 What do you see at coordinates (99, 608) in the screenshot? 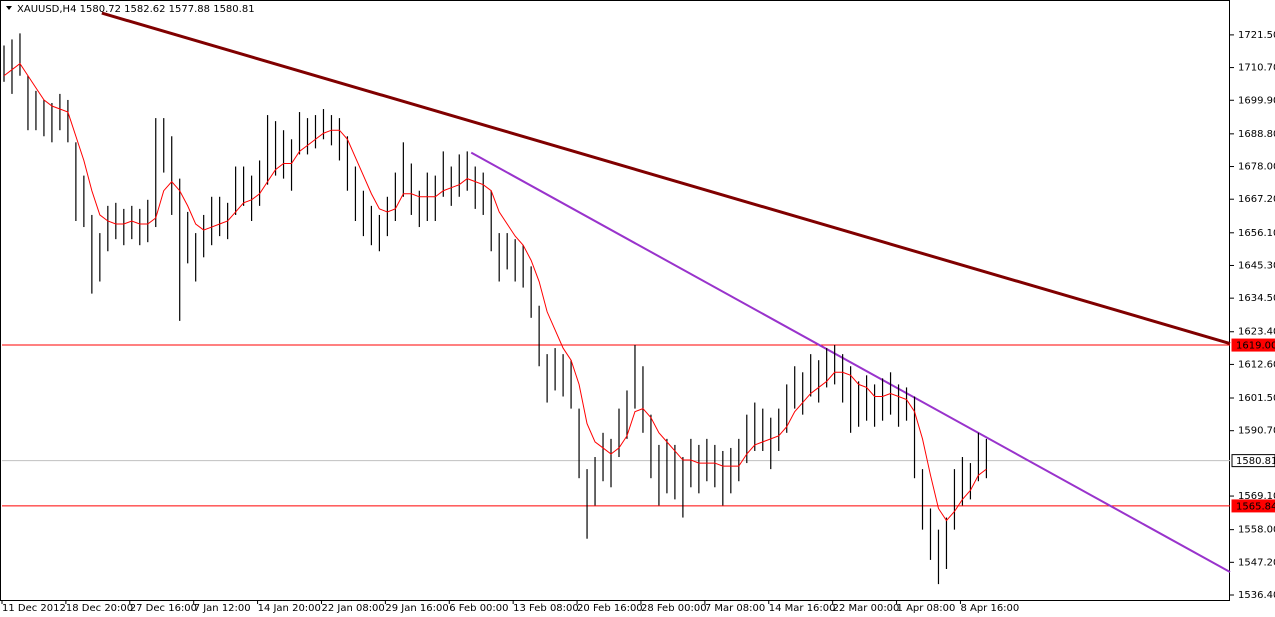
I see `x-tick-label: 18 Dec 20:00` at bounding box center [99, 608].